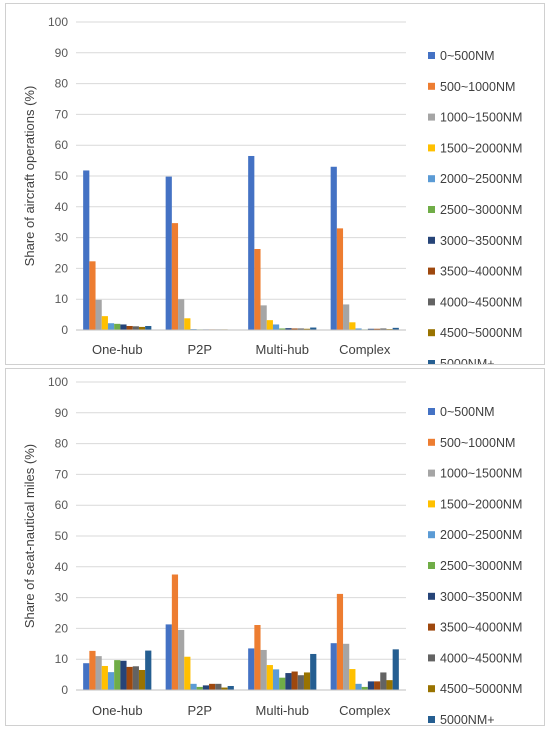 The width and height of the screenshot is (550, 731). What do you see at coordinates (431, 240) in the screenshot?
I see `legend-swatch-3000-3500nm` at bounding box center [431, 240].